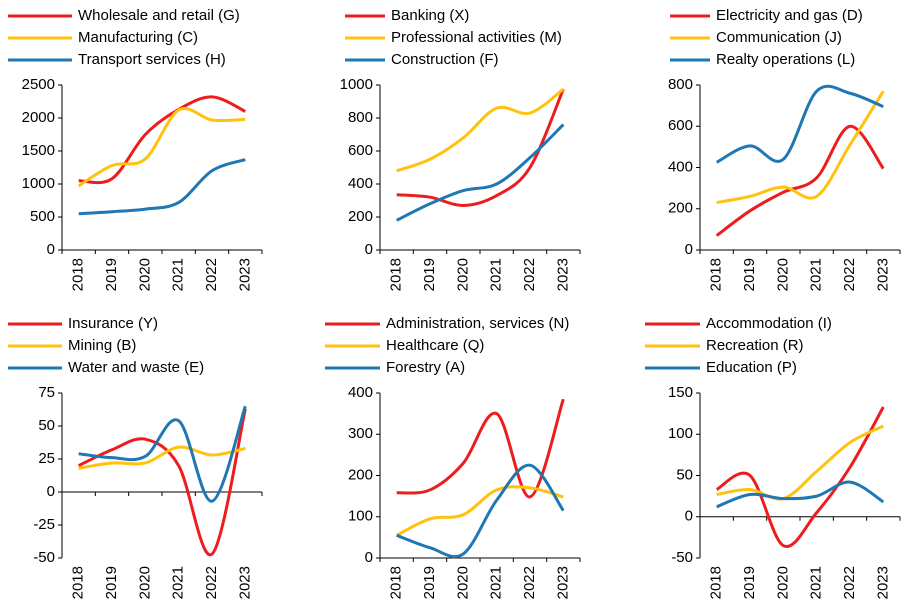  What do you see at coordinates (152, 59) in the screenshot?
I see `legend-label: Transport services (H)` at bounding box center [152, 59].